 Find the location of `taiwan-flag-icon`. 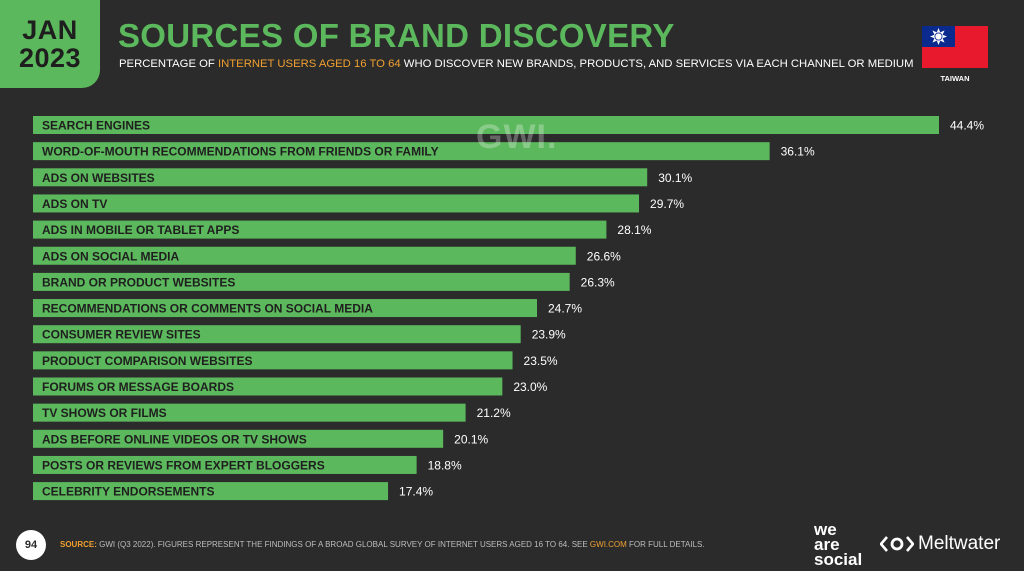

taiwan-flag-icon is located at coordinates (955, 47).